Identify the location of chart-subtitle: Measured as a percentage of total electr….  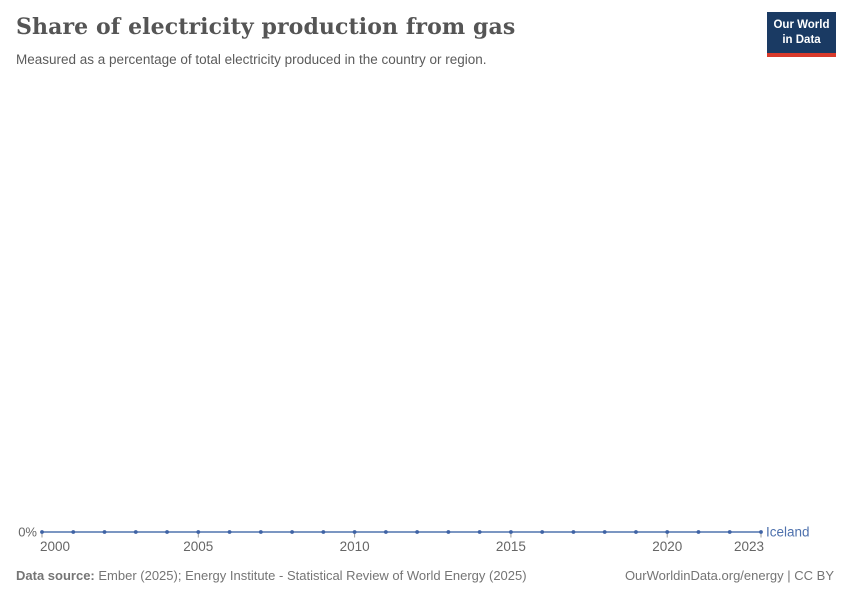
(251, 59).